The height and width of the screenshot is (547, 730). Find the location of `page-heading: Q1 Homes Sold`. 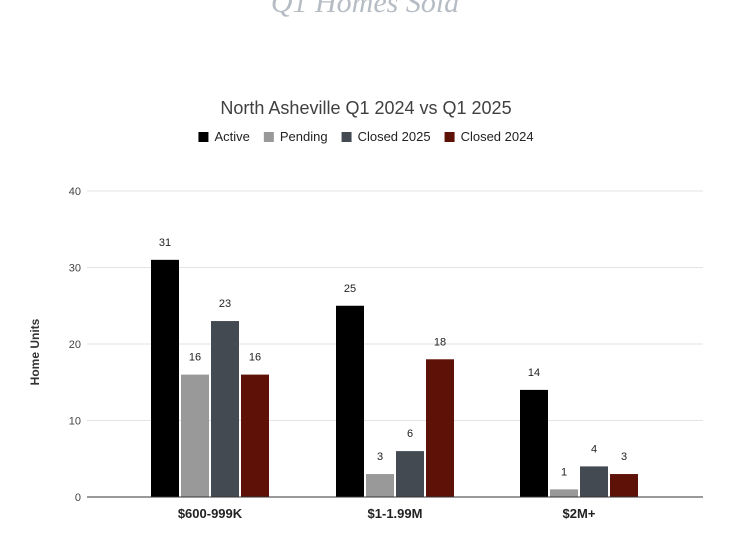

page-heading: Q1 Homes Sold is located at coordinates (365, 9).